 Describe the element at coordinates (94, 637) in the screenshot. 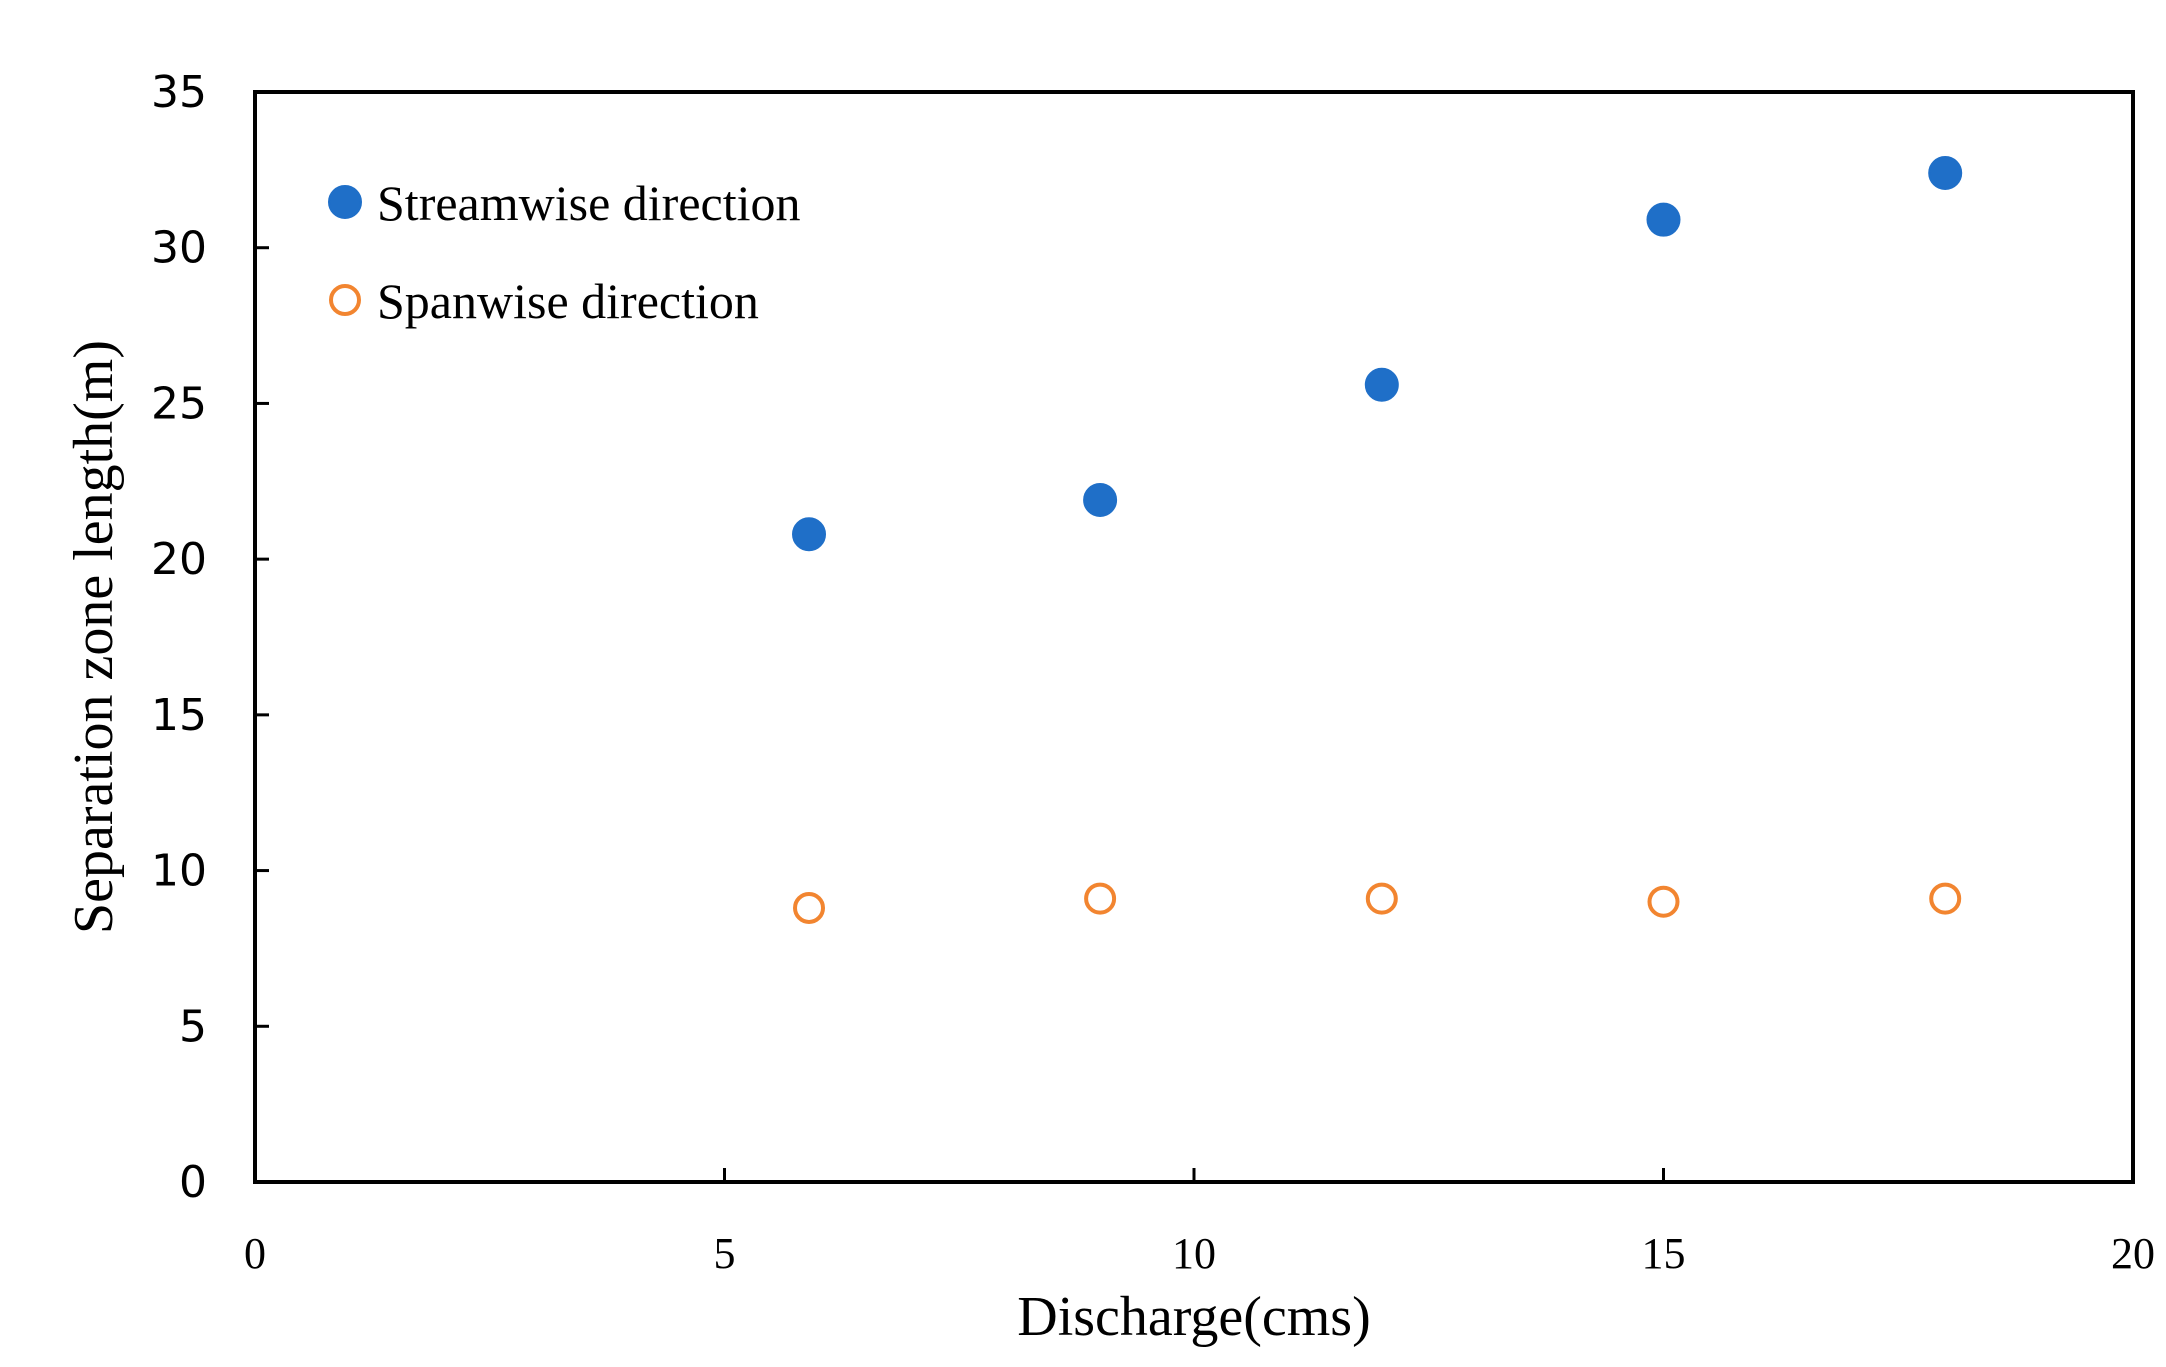

I see `y-axis-label: Separation zone length(m)` at that location.